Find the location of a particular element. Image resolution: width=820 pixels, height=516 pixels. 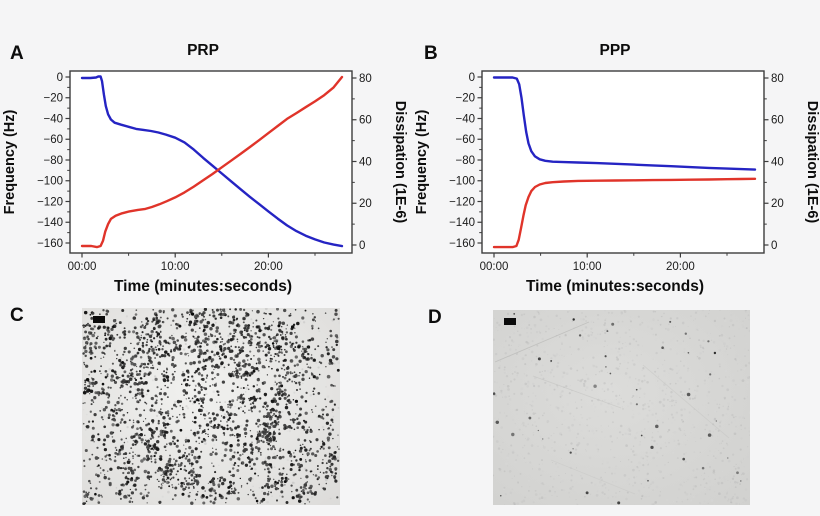

chart-a-title: PRP is located at coordinates (203, 50).